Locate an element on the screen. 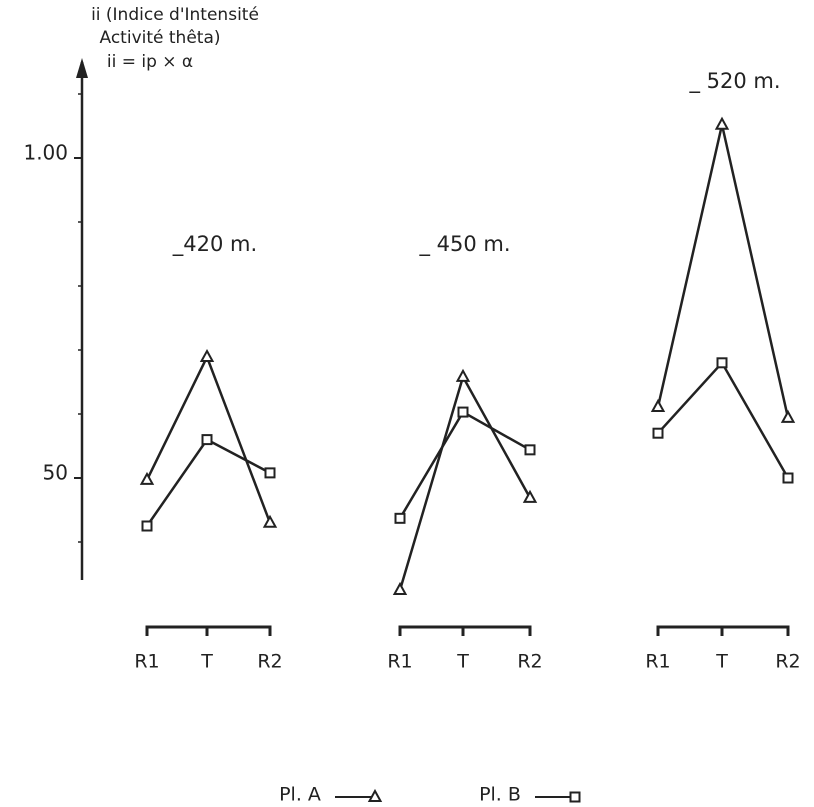  y-label-line: ii = ip × α is located at coordinates (150, 62).